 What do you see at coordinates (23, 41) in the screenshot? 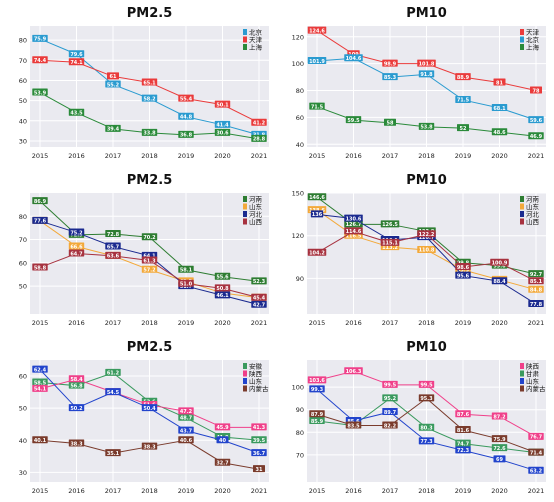
I see `y-tick-label: 80` at bounding box center [23, 41].